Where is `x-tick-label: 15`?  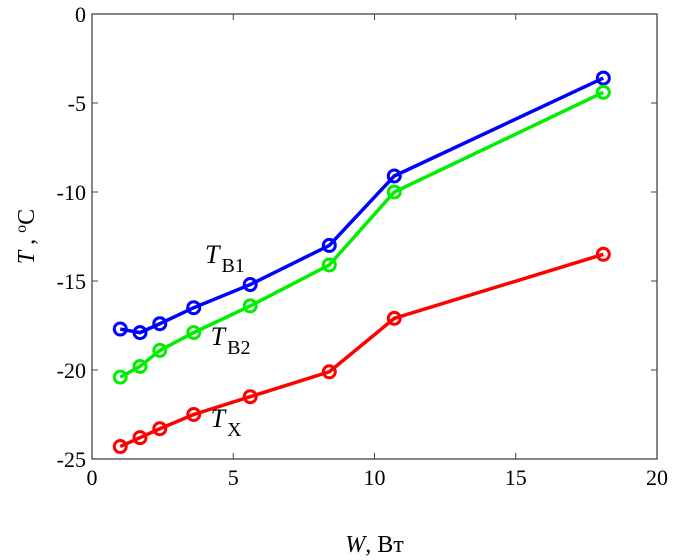
x-tick-label: 15 is located at coordinates (516, 477).